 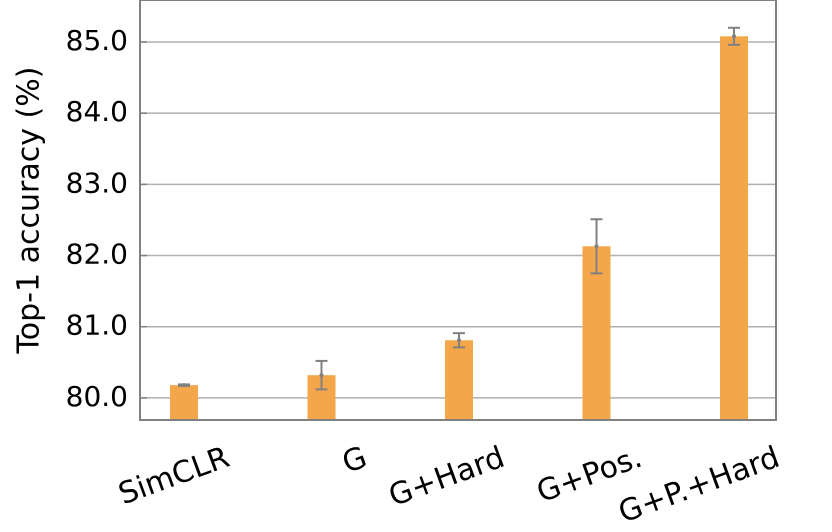 I want to click on x-tick-label: SimCLR, so click(x=174, y=476).